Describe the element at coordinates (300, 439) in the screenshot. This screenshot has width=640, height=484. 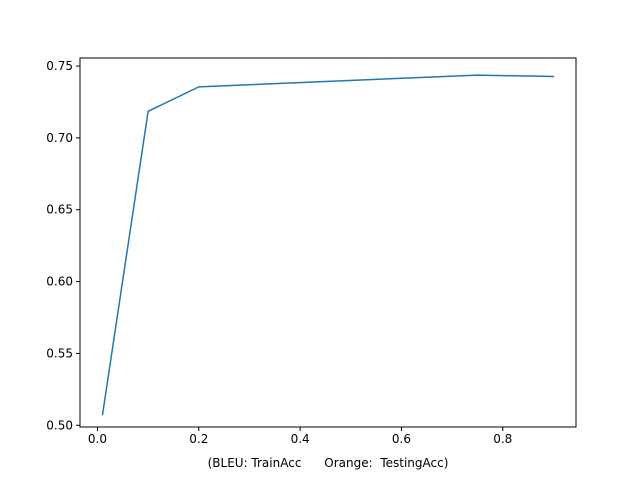
I see `x-tick-label: 0.4` at that location.